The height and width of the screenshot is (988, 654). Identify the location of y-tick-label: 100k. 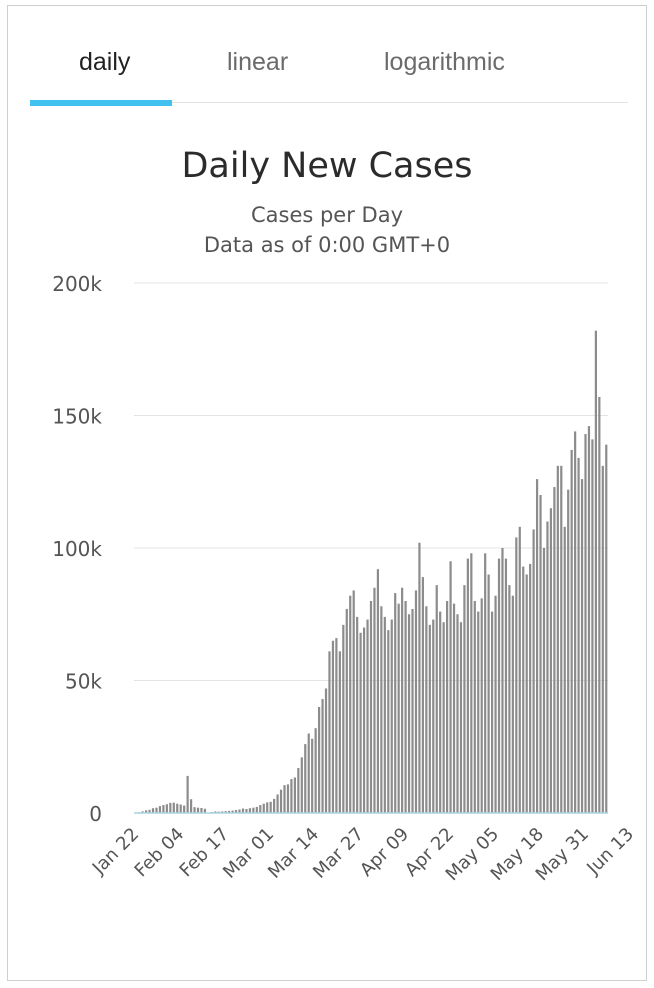
(77, 549).